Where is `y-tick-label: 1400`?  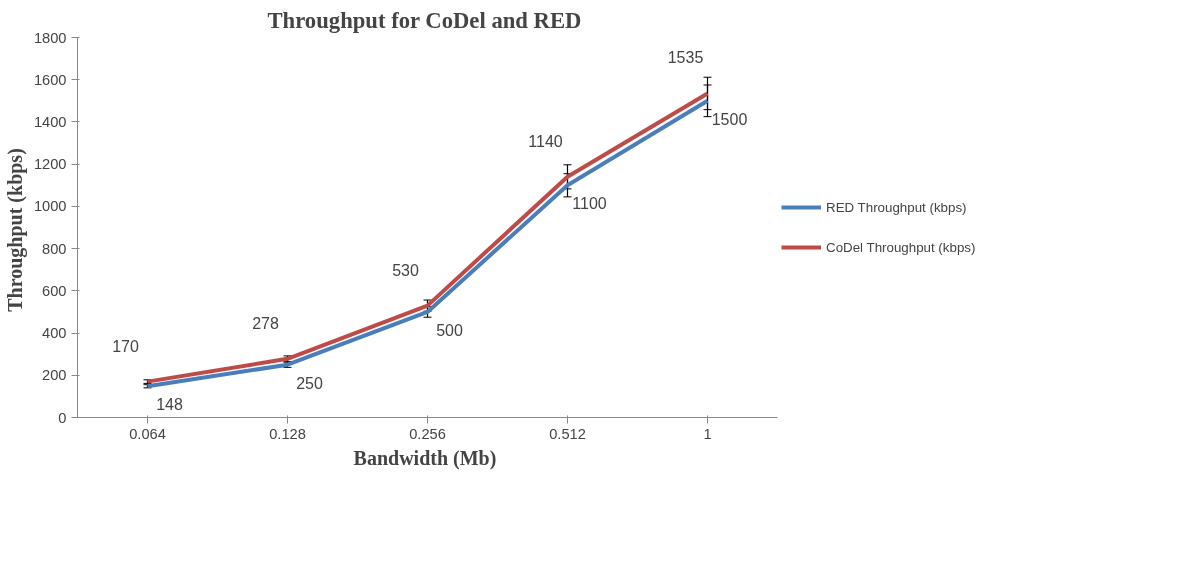
y-tick-label: 1400 is located at coordinates (50, 121).